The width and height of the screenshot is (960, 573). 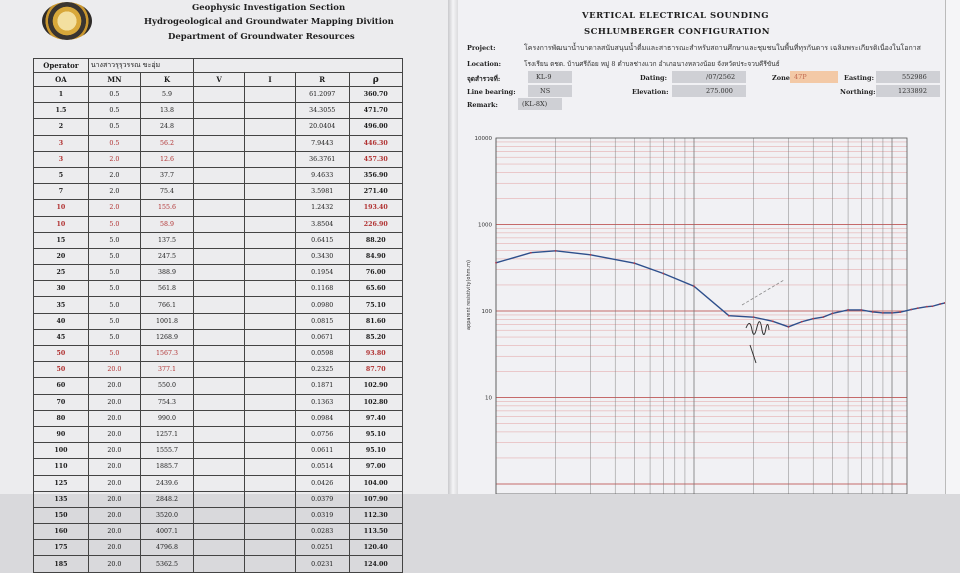 What do you see at coordinates (376, 418) in the screenshot?
I see `cell-rho: 97.40` at bounding box center [376, 418].